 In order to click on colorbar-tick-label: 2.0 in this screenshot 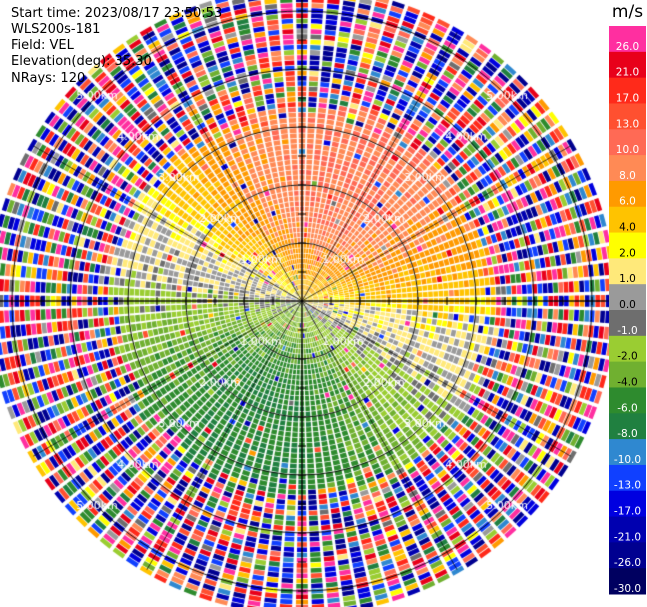, I will do `click(627, 253)`.